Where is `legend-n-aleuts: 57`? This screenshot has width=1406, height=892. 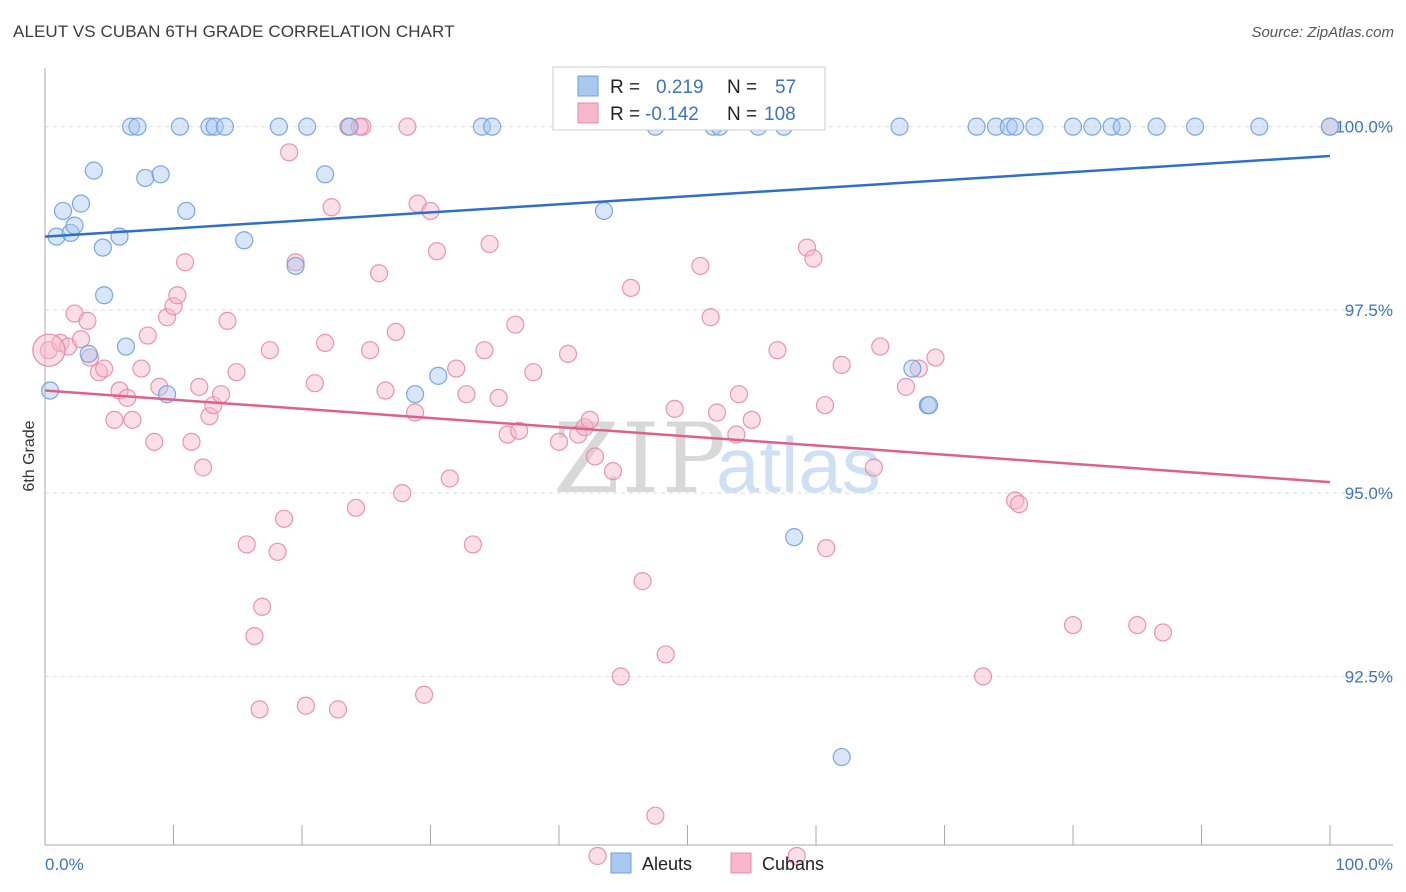
legend-n-aleuts: 57 is located at coordinates (785, 87).